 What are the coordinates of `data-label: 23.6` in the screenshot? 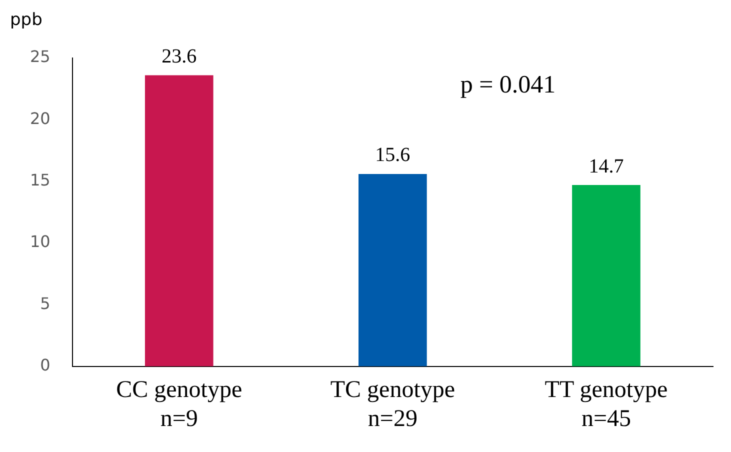 It's located at (179, 57).